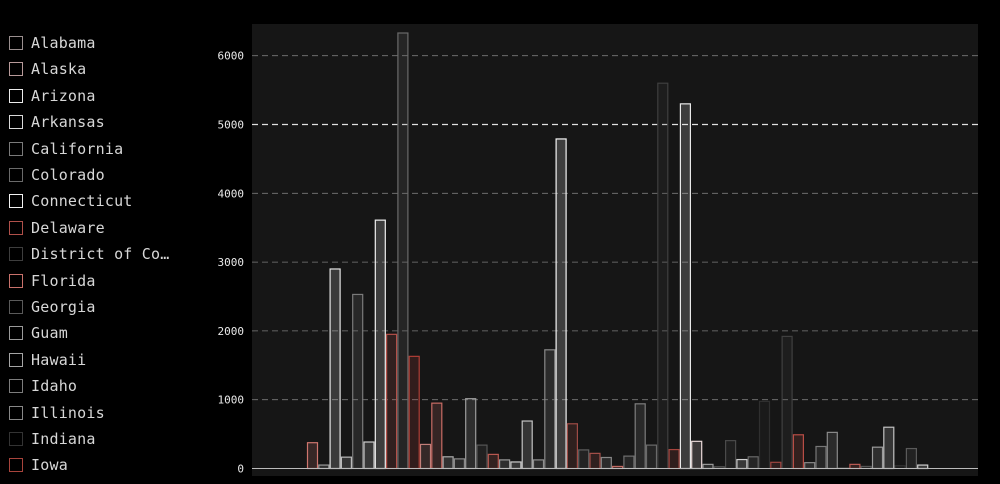 The width and height of the screenshot is (1000, 484). I want to click on legend-label: Delaware, so click(68, 227).